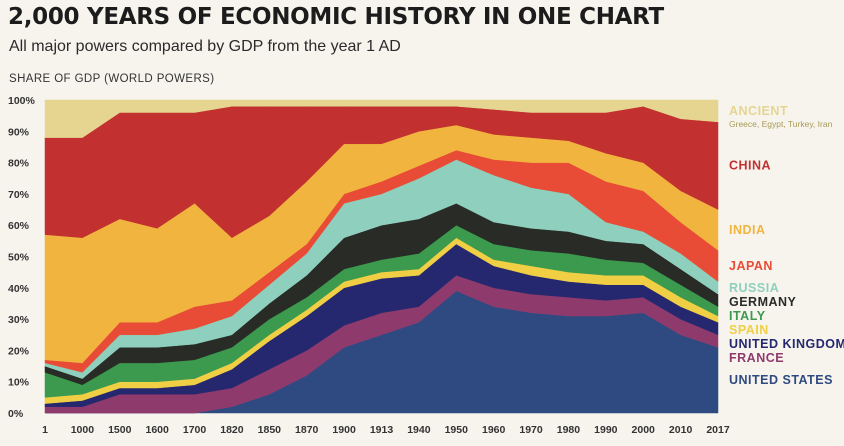 Image resolution: width=844 pixels, height=446 pixels. What do you see at coordinates (457, 430) in the screenshot?
I see `x-tick-label: 1950` at bounding box center [457, 430].